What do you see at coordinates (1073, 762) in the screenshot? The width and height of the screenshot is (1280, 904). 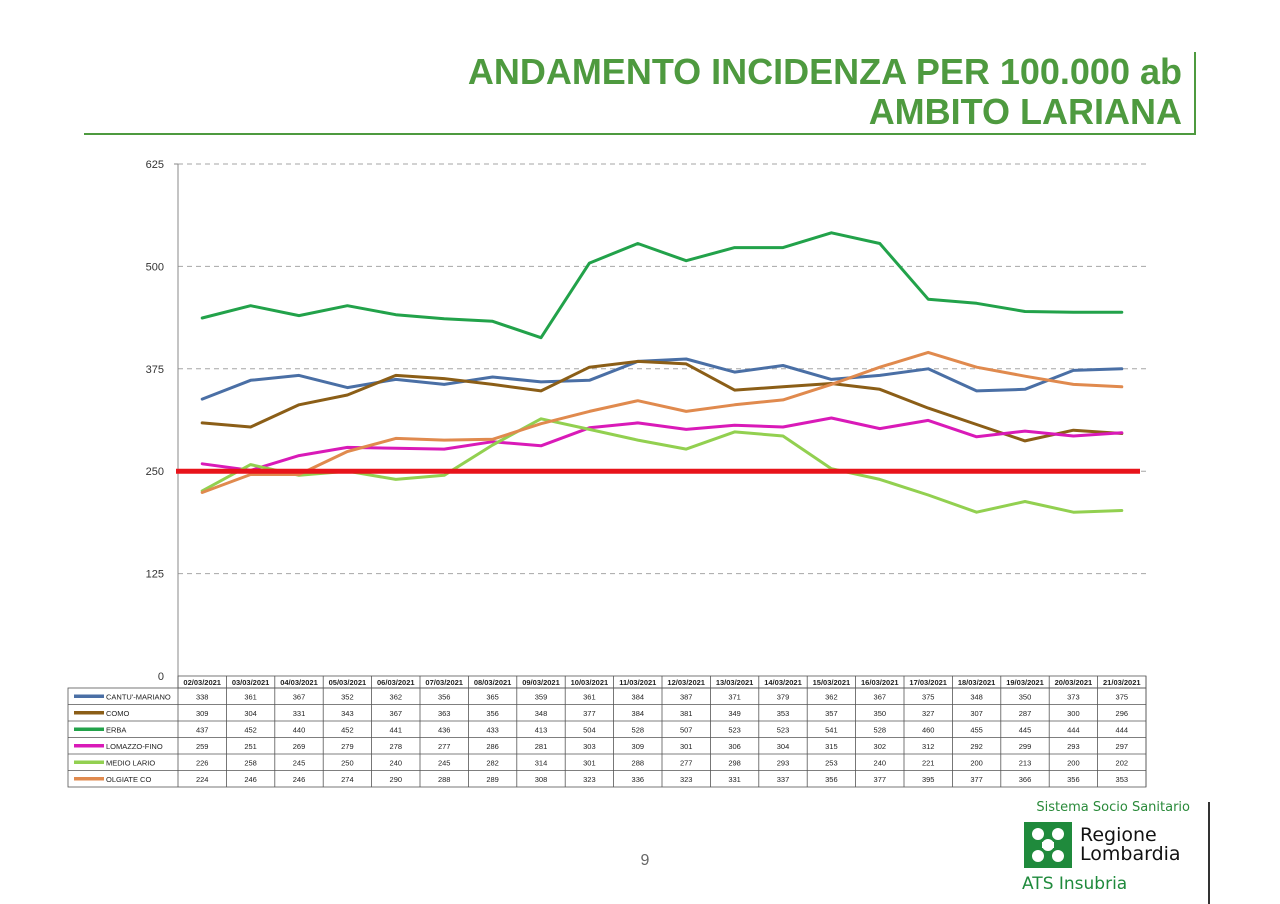 I see `data-label: 200` at bounding box center [1073, 762].